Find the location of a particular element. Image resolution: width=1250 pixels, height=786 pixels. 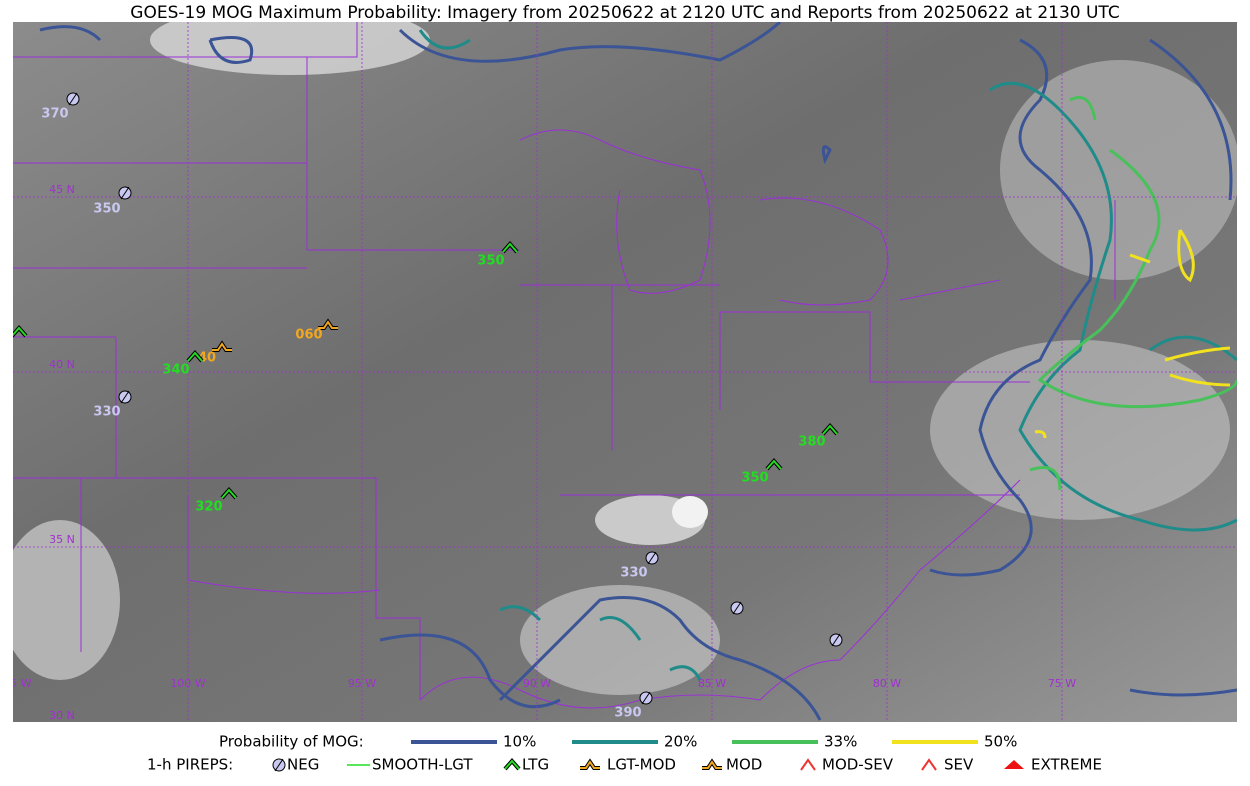

pirep: 370 is located at coordinates (60, 107).